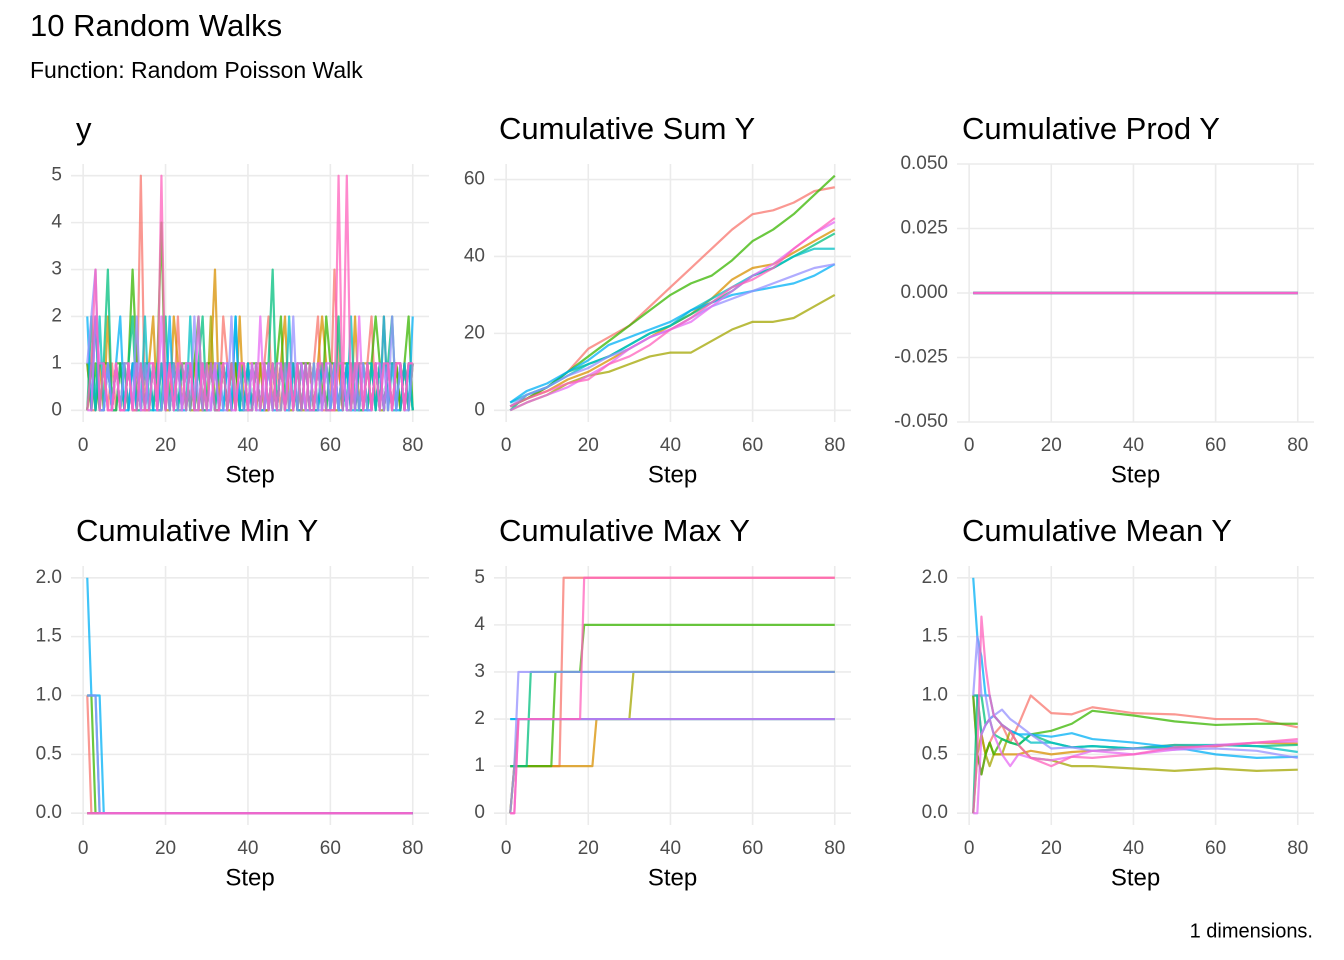  Describe the element at coordinates (924, 228) in the screenshot. I see `y-tick-label: 0.025` at that location.